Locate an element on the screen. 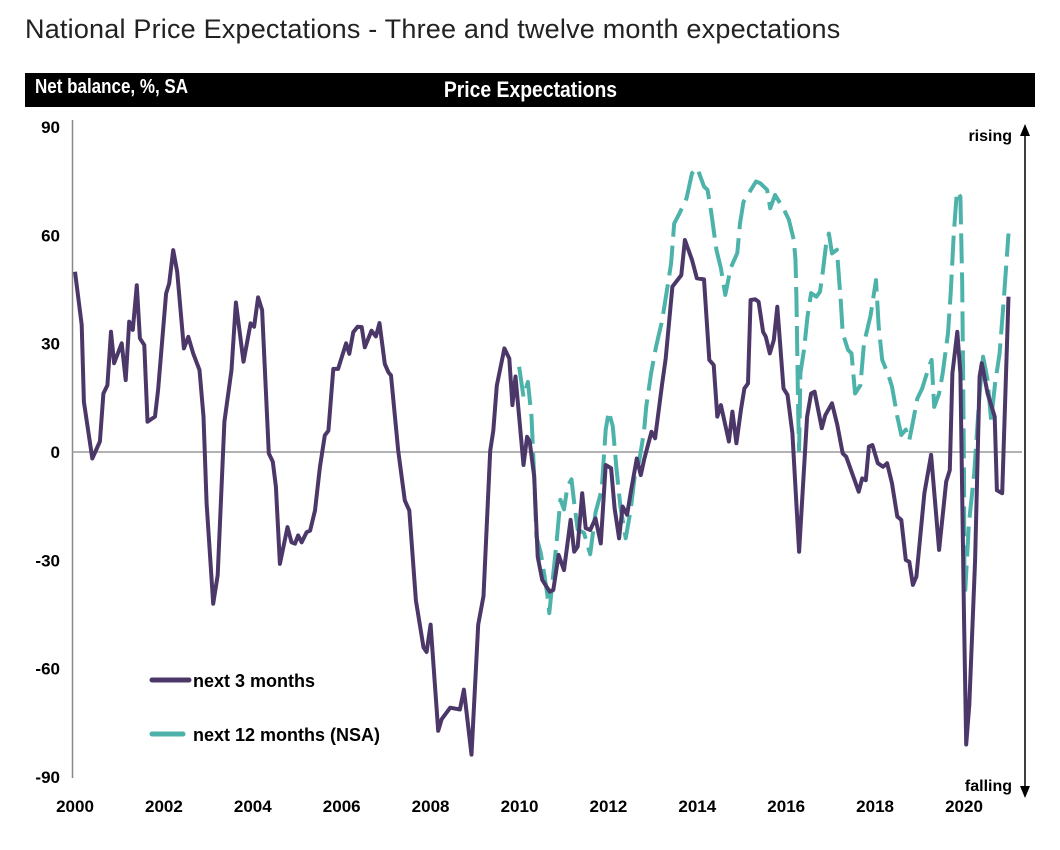  falling-label: falling is located at coordinates (988, 786).